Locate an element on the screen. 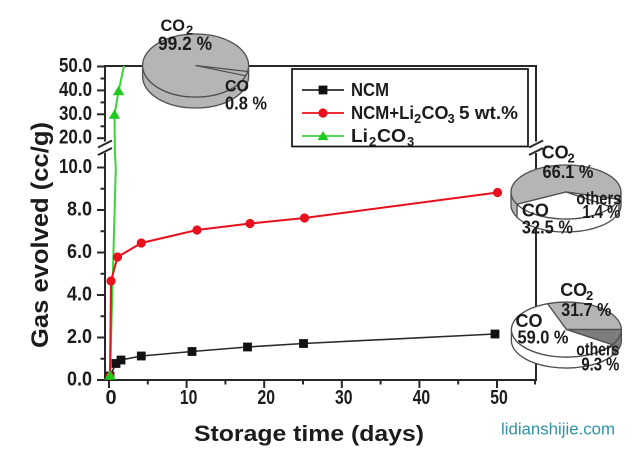  svg-text: 2.0 is located at coordinates (79, 337).